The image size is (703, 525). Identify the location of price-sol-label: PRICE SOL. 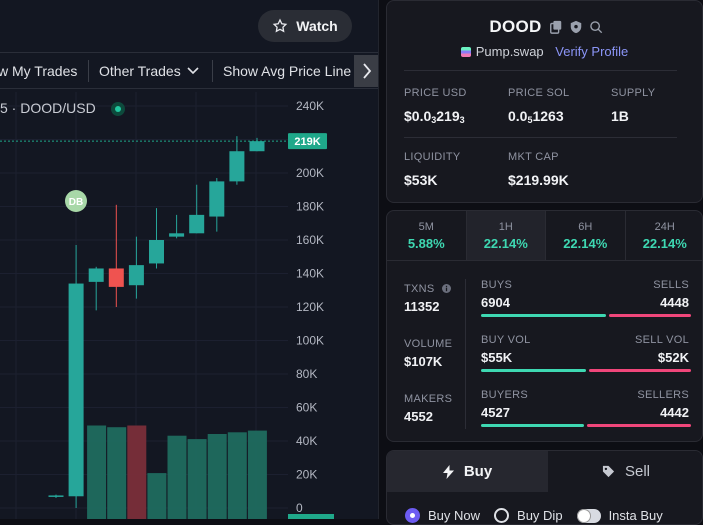
(538, 93).